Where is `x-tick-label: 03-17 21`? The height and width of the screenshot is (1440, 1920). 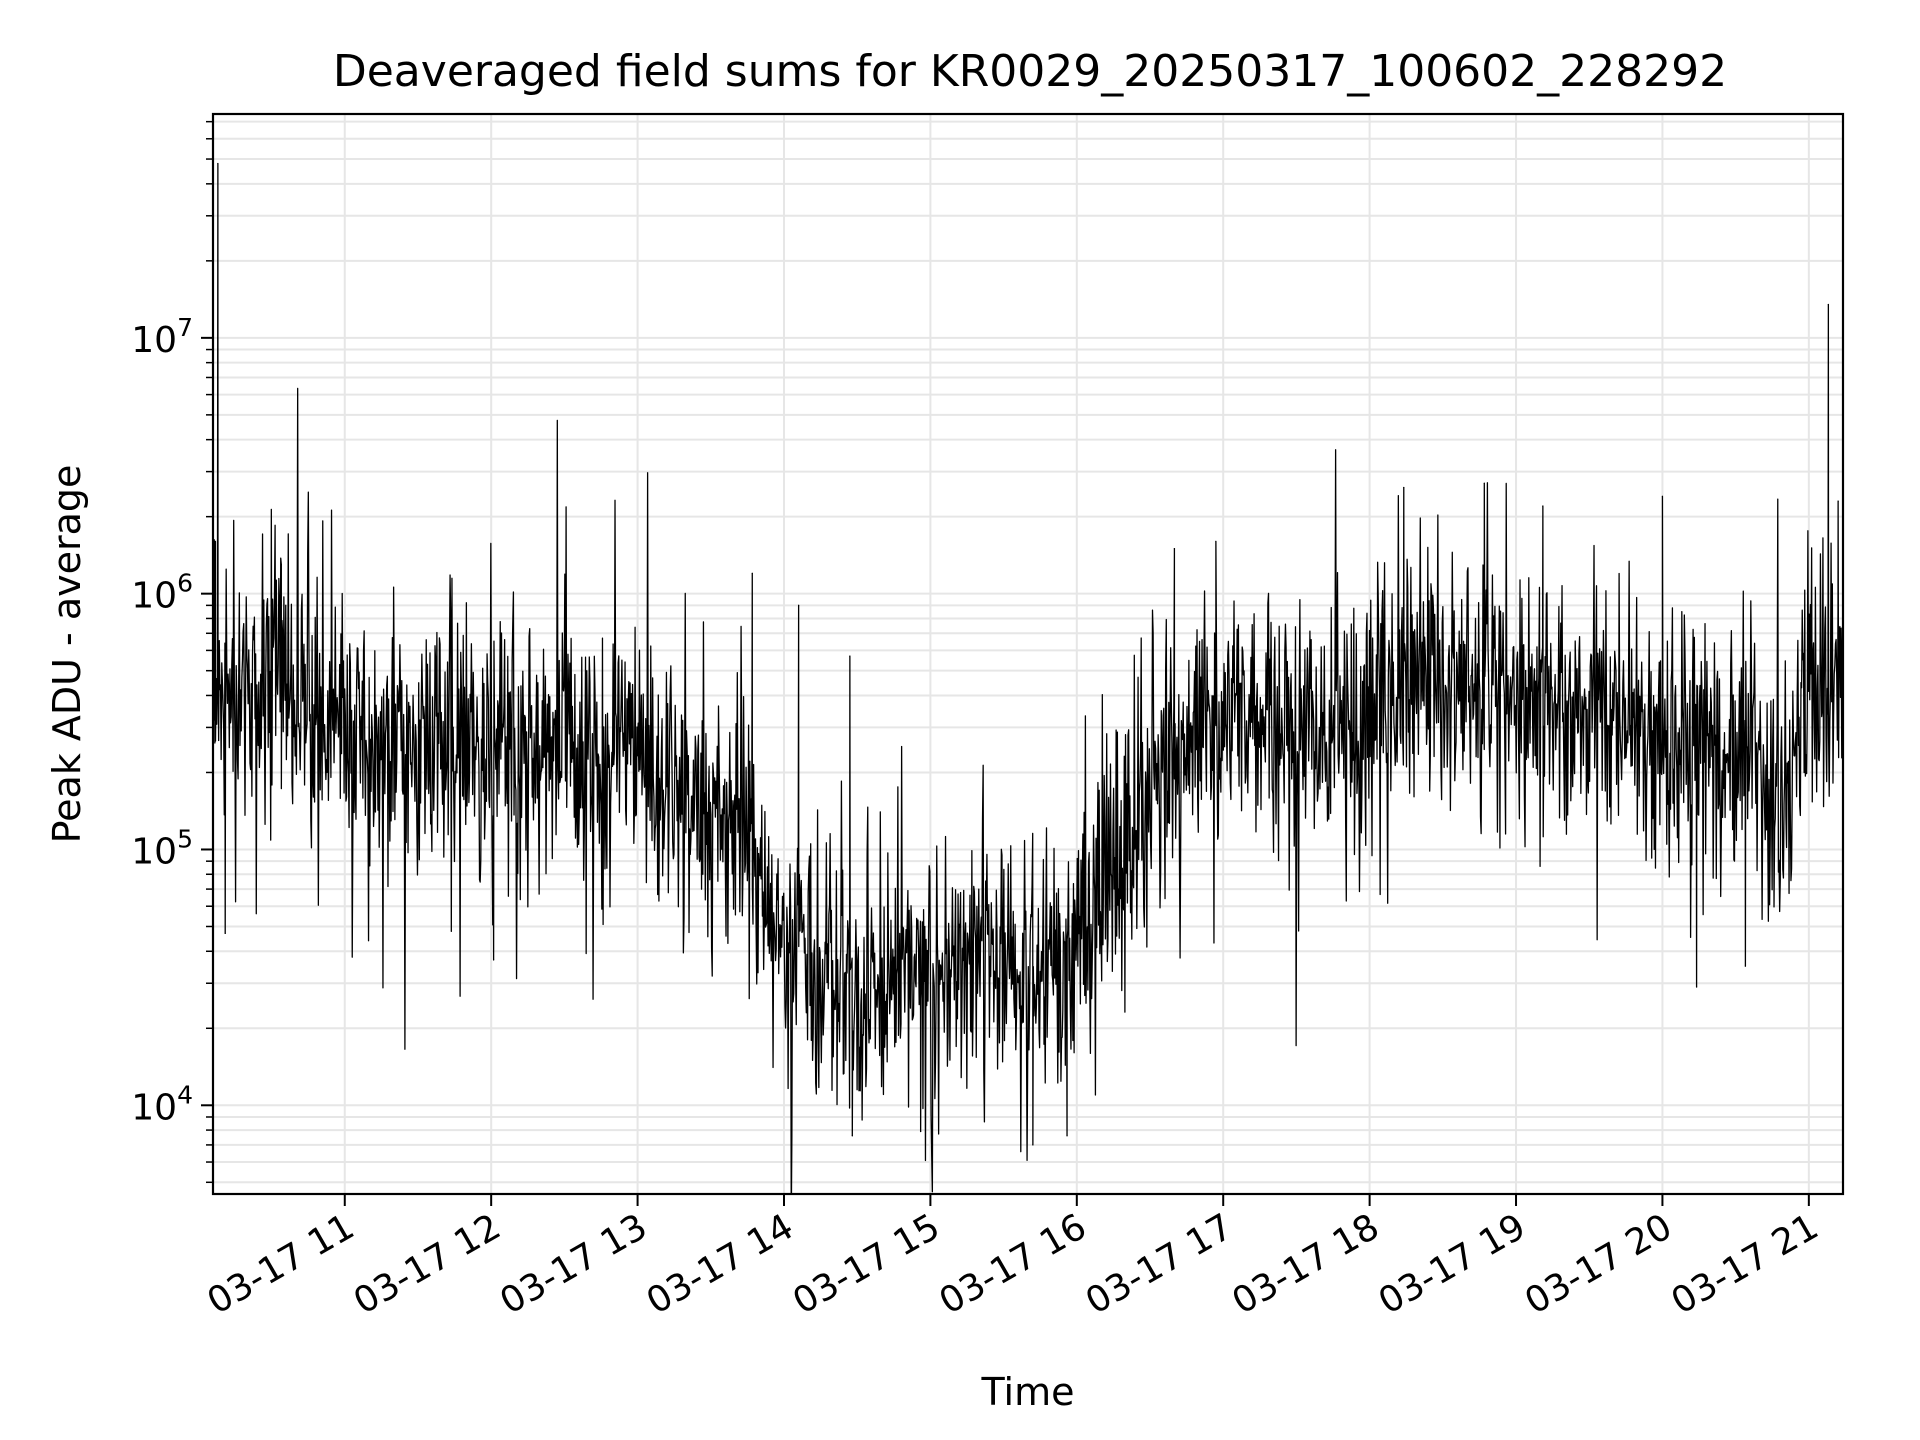
x-tick-label: 03-17 21 is located at coordinates (1745, 1264).